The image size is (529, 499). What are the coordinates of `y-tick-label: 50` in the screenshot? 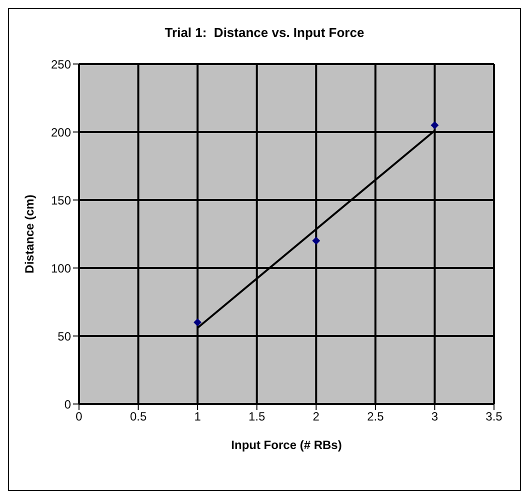 It's located at (65, 336).